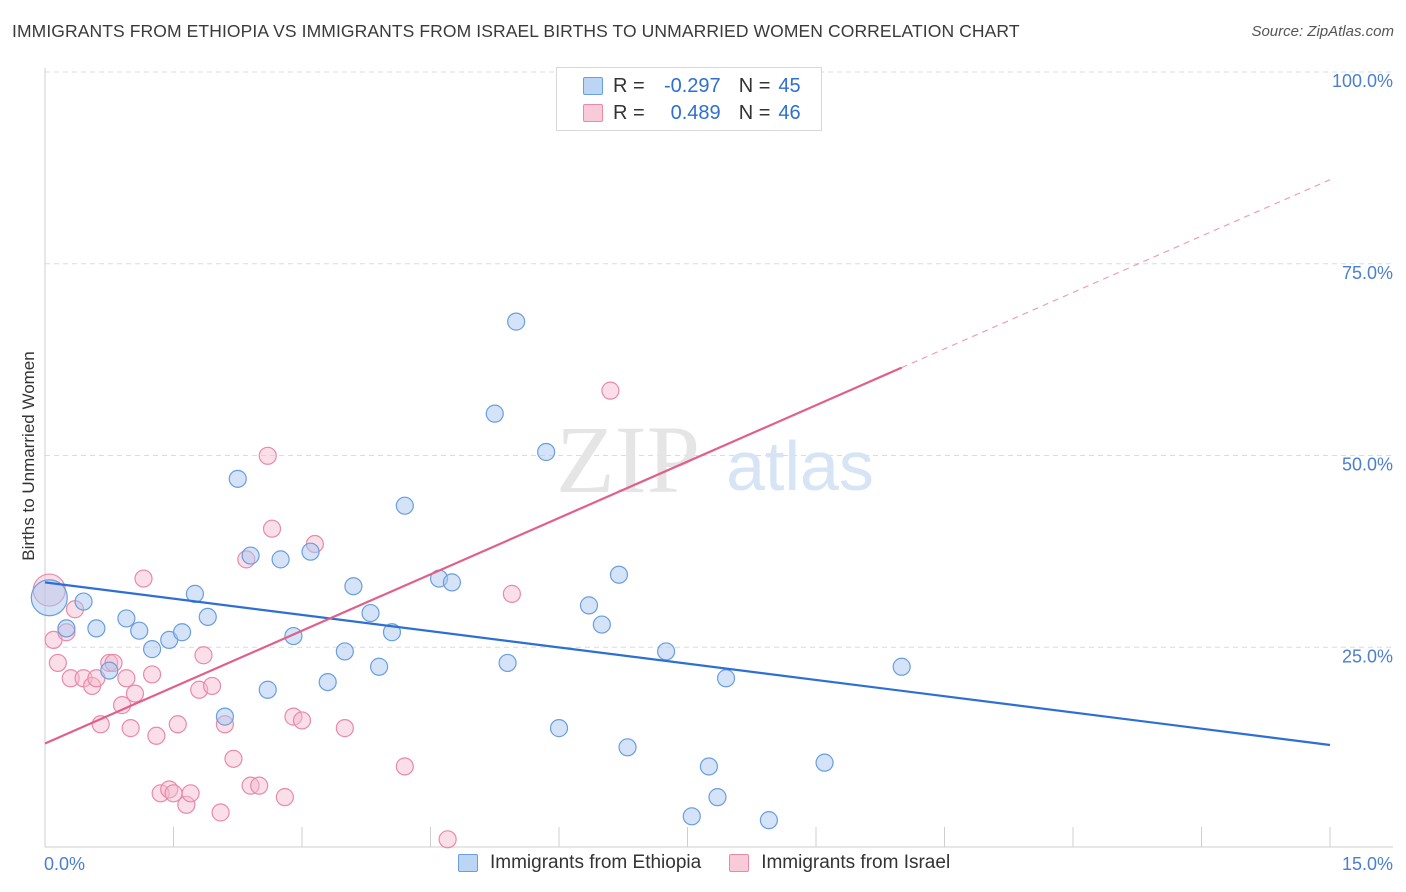  What do you see at coordinates (596, 862) in the screenshot?
I see `series-label-ethiopia: Immigrants from Ethiopia` at bounding box center [596, 862].